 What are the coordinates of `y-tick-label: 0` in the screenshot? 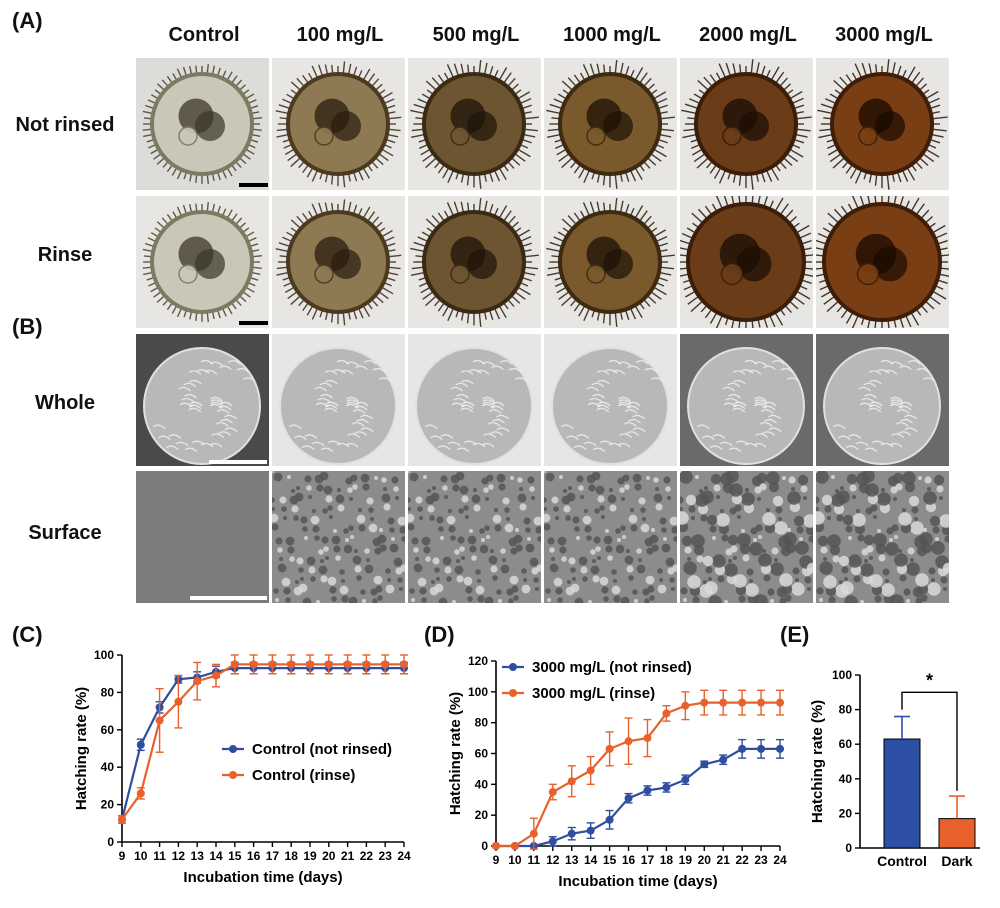 It's located at (484, 846).